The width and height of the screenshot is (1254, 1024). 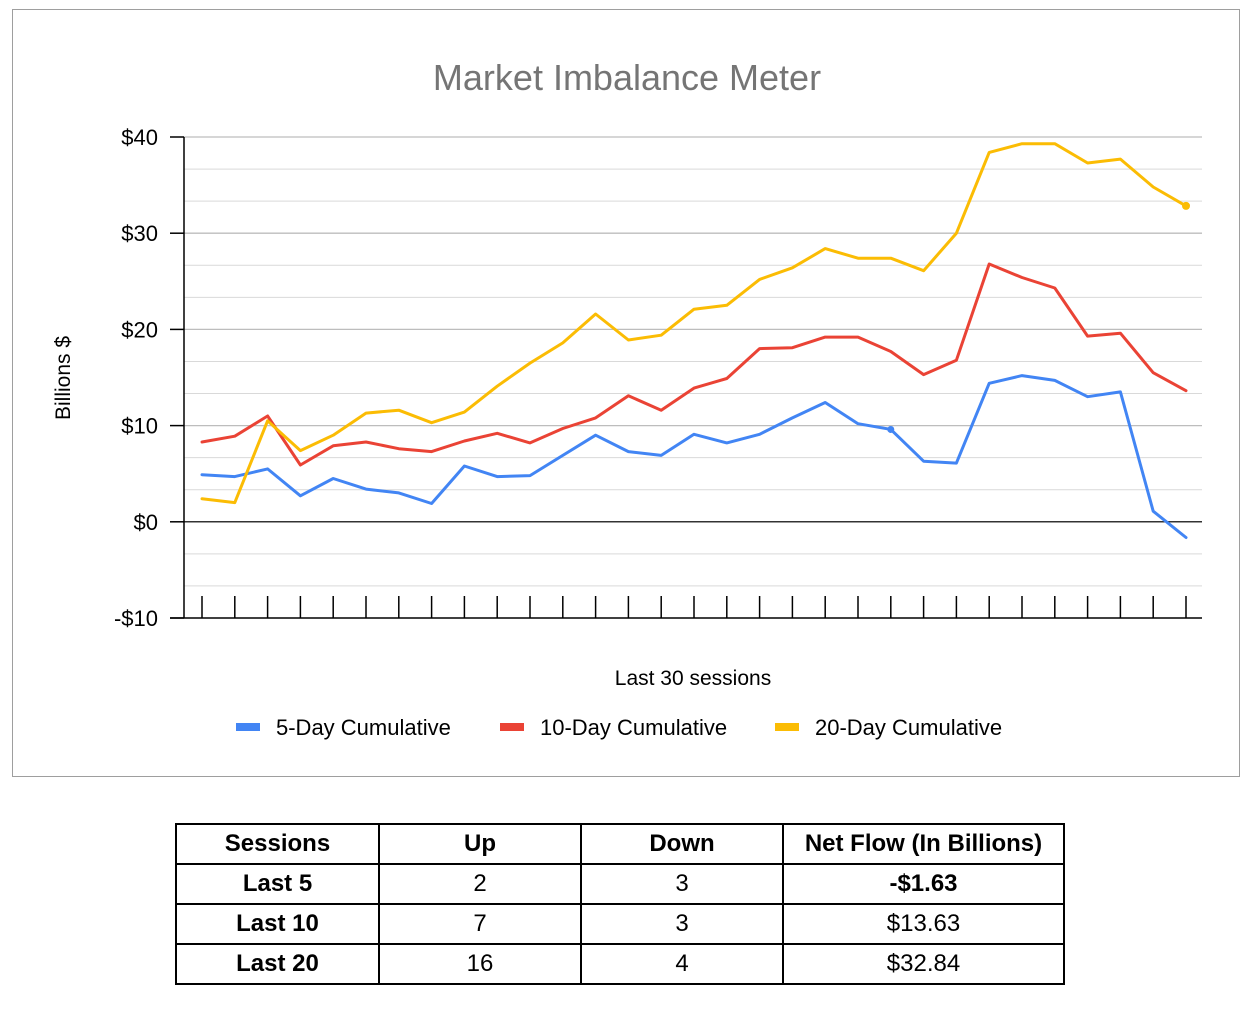 I want to click on row-up: 2, so click(x=480, y=884).